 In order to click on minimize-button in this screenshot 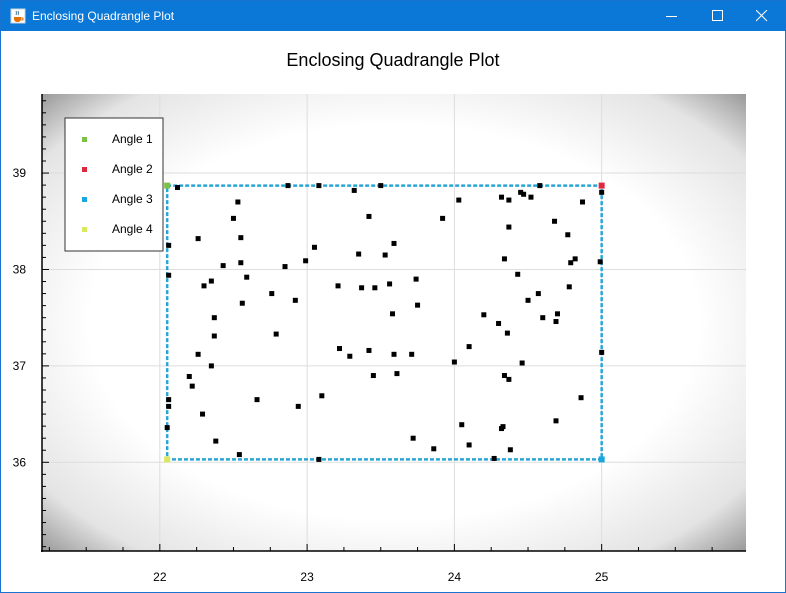, I will do `click(672, 16)`.